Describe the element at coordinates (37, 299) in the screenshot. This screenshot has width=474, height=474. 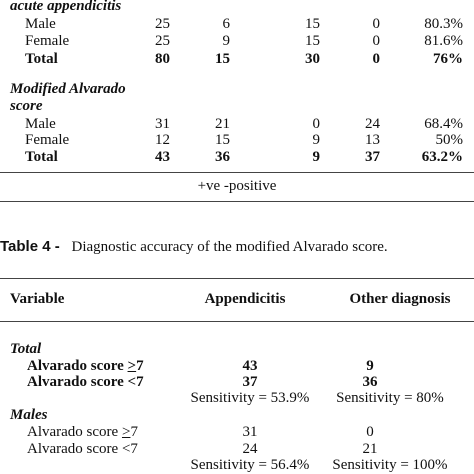
I see `header-variable: Variable` at that location.